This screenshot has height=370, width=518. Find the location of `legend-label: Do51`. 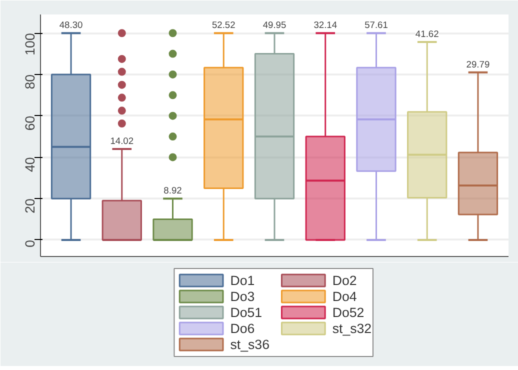

legend-label: Do51 is located at coordinates (246, 312).